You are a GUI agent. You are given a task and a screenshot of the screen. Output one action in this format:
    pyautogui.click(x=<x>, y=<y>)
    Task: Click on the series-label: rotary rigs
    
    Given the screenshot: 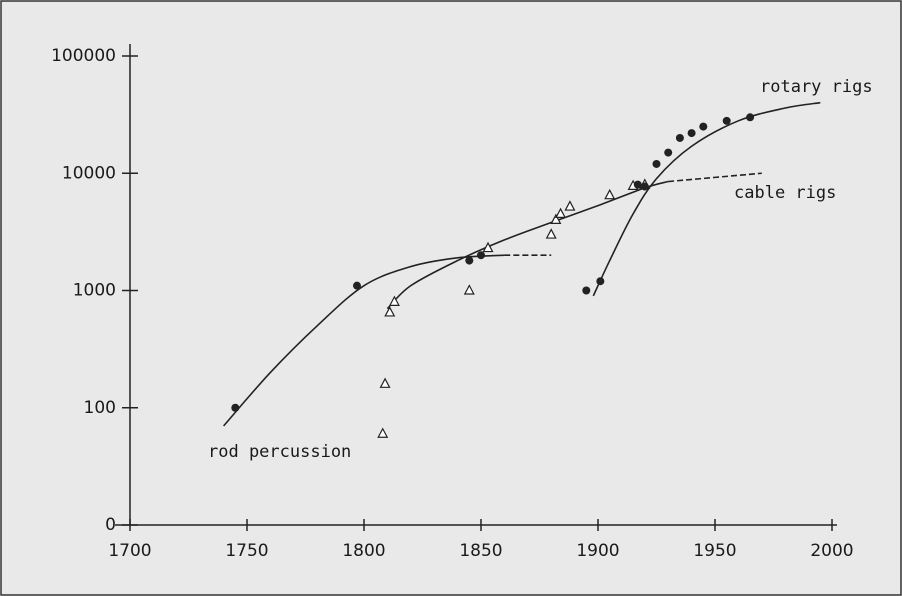 What is the action you would take?
    pyautogui.click(x=816, y=87)
    